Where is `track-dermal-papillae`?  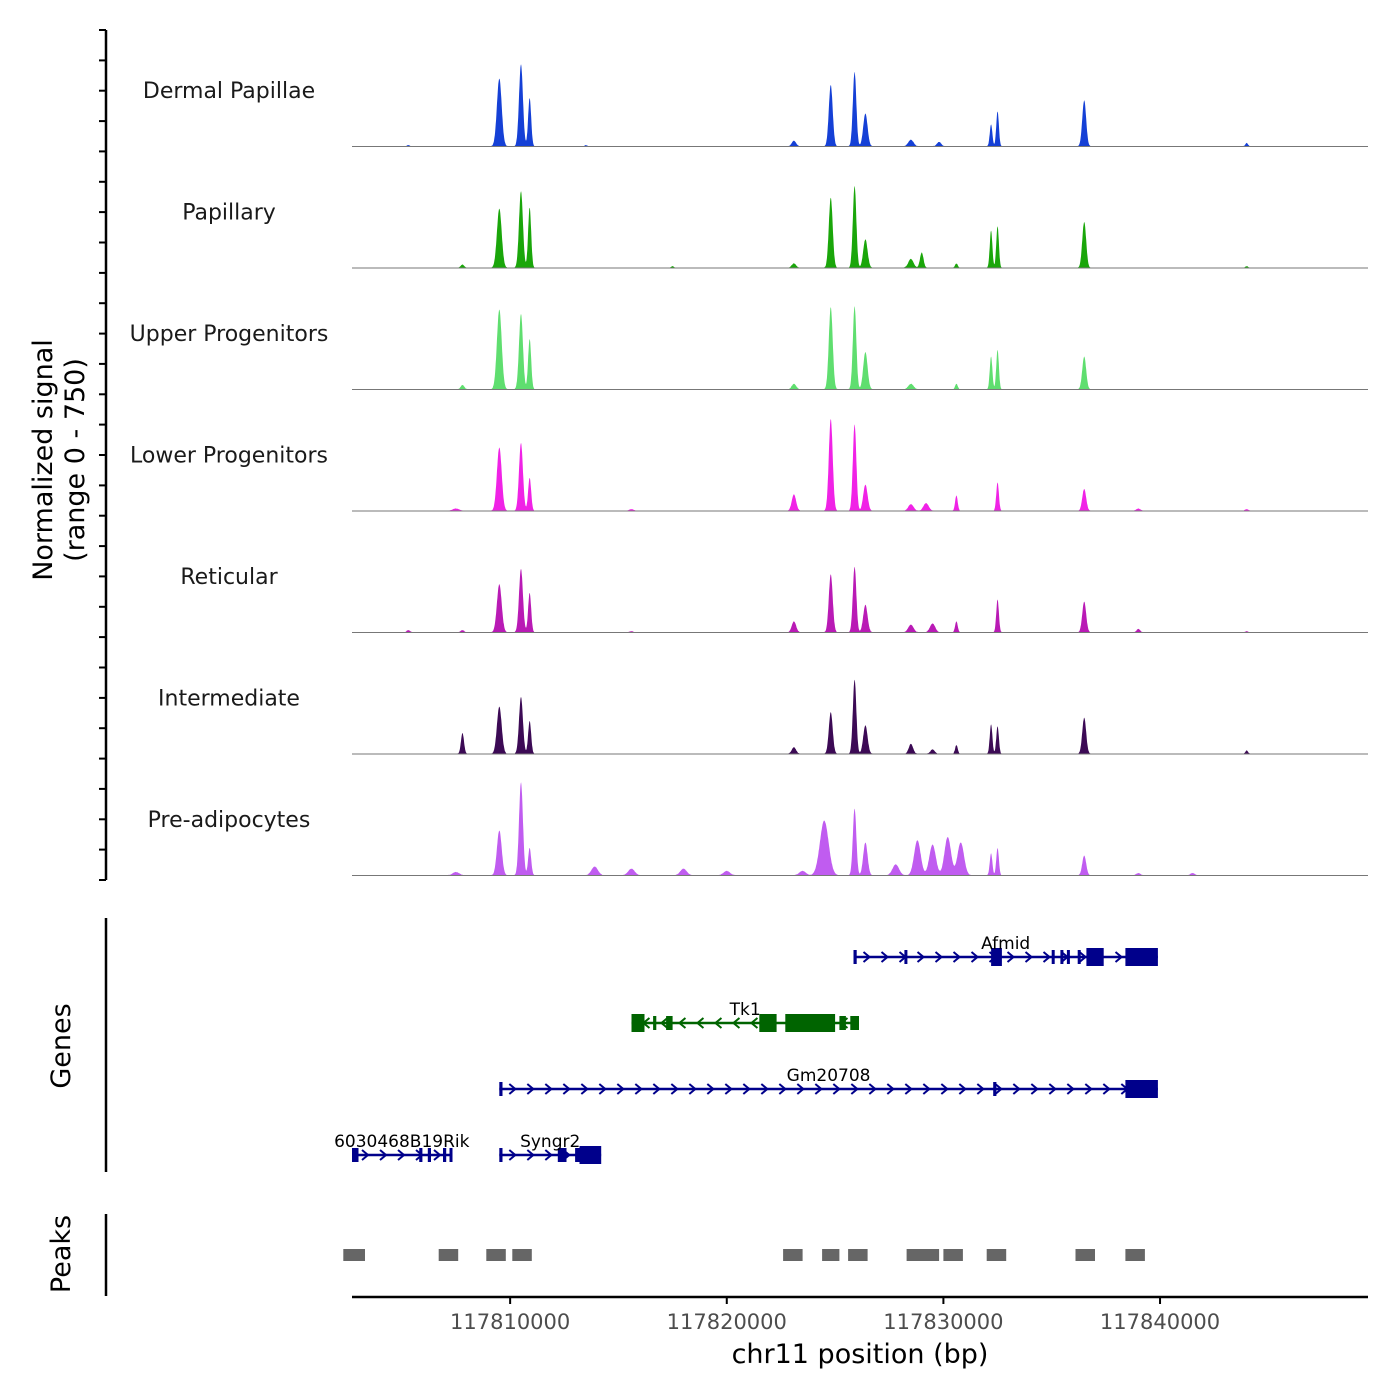 track-dermal-papillae is located at coordinates (860, 105).